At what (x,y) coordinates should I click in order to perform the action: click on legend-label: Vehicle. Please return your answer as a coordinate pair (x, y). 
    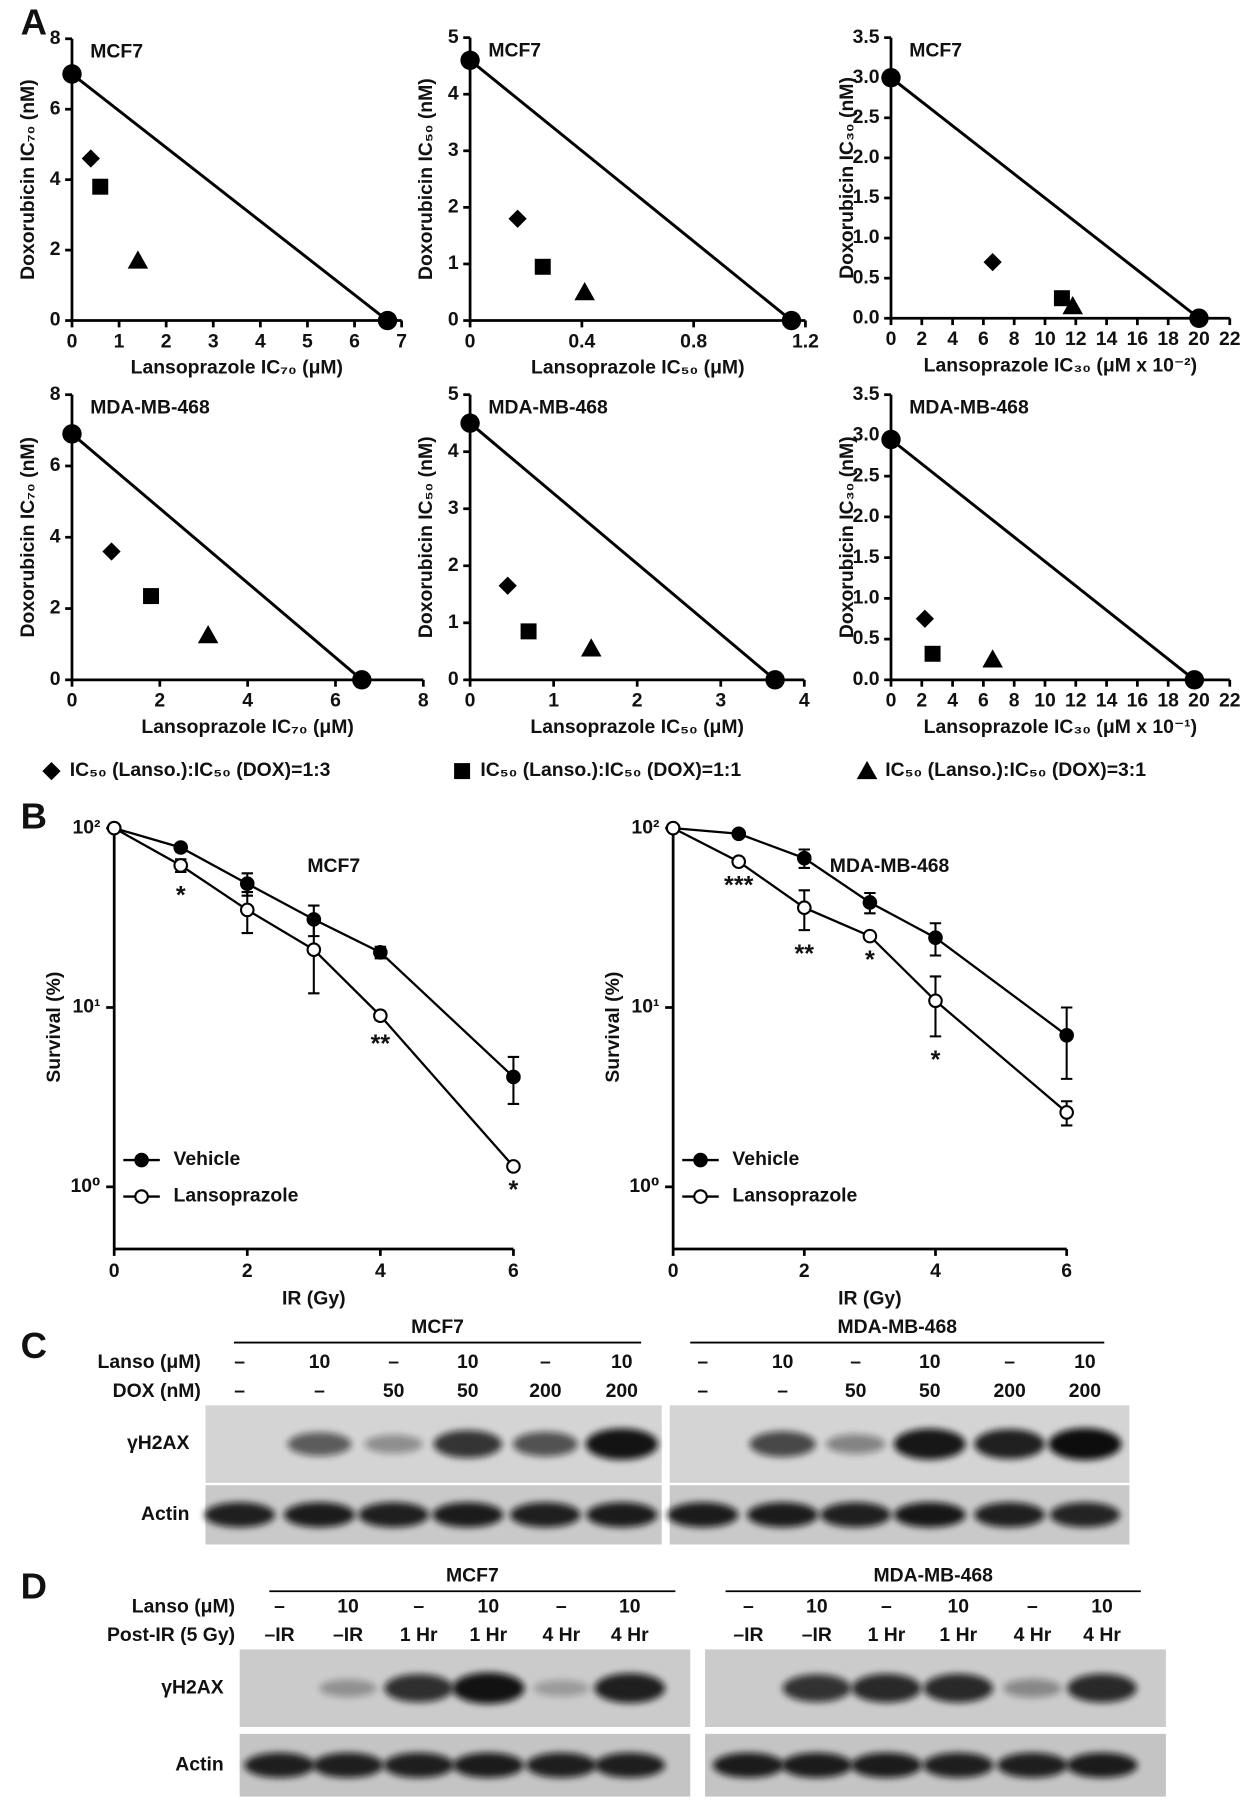
    Looking at the image, I should click on (207, 1159).